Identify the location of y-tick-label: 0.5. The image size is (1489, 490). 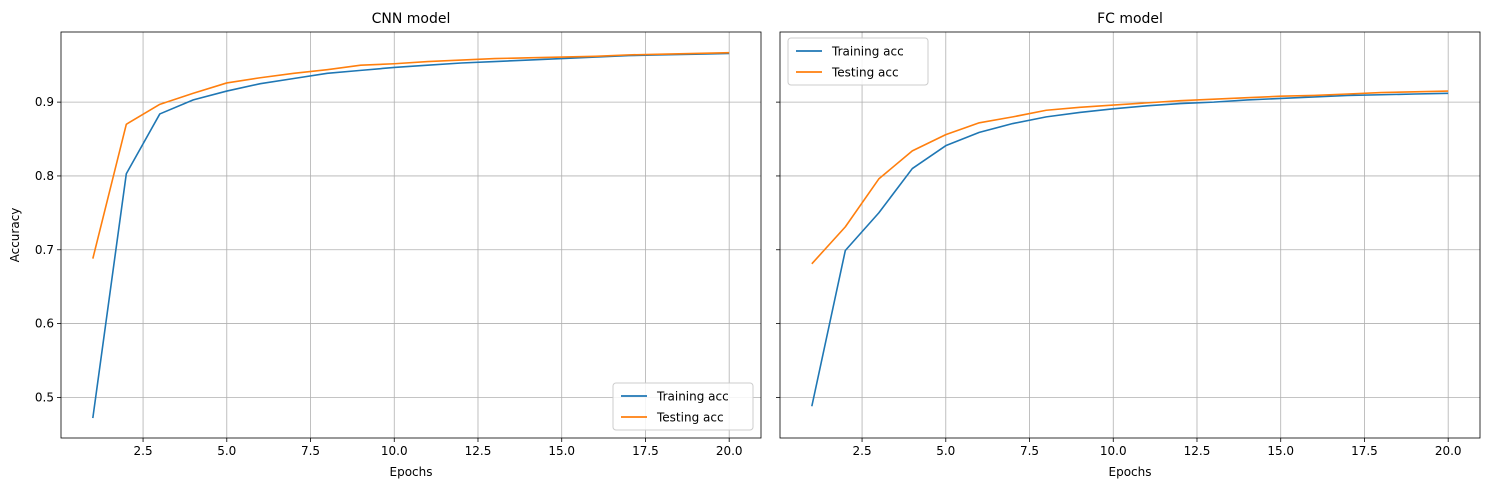
(44, 397).